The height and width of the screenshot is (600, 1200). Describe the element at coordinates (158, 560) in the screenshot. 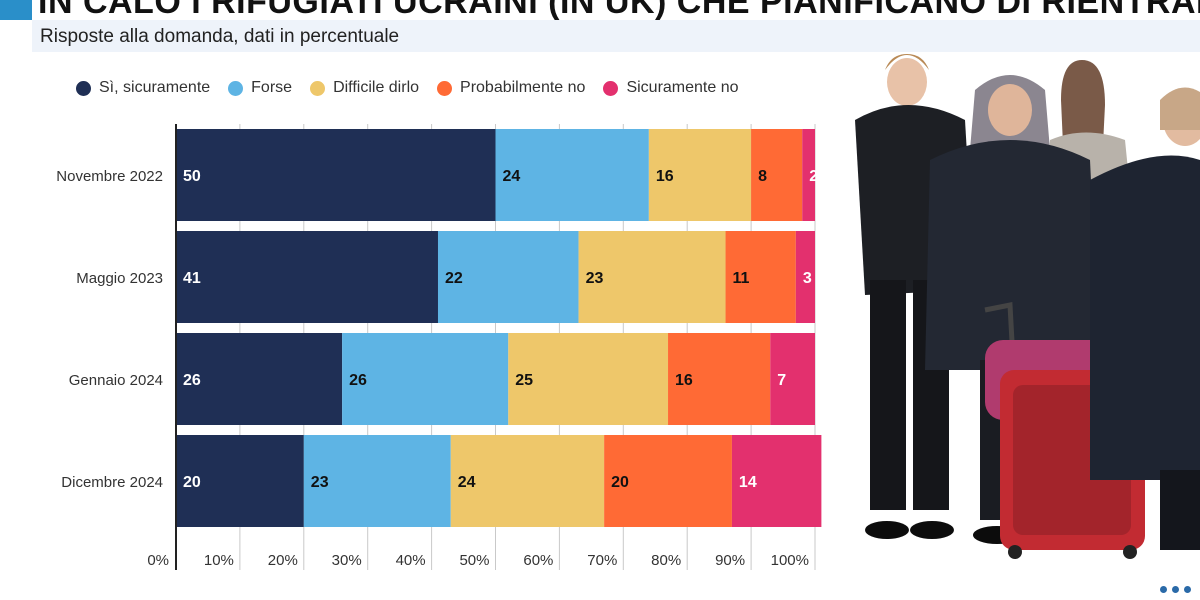

I see `x-tick-label: 0%` at that location.